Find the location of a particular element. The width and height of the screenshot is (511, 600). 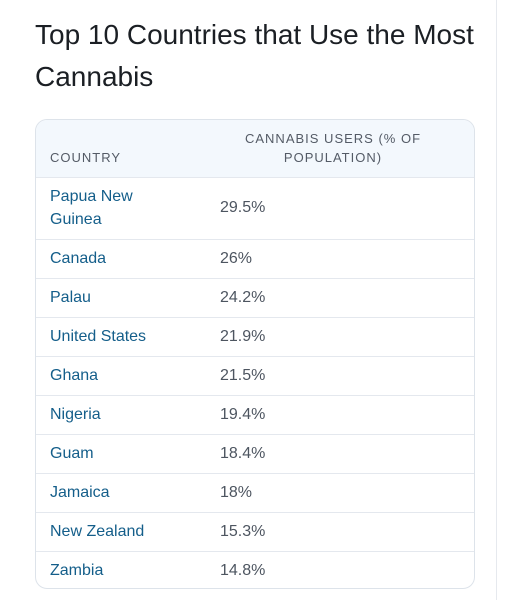

table-row: United States 21.9% is located at coordinates (255, 336).